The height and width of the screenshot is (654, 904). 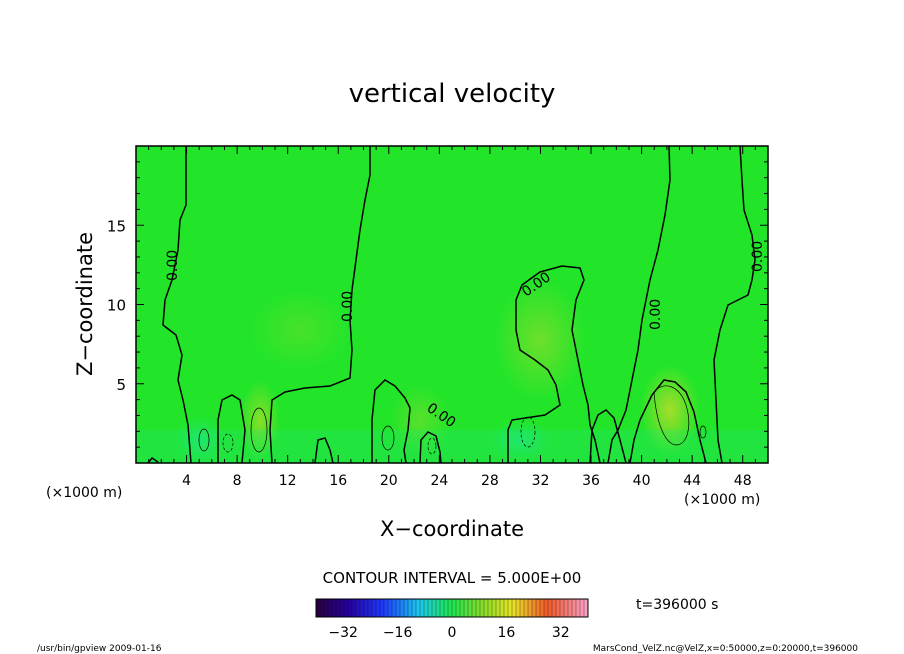 I want to click on time-label: t=396000 s, so click(x=677, y=605).